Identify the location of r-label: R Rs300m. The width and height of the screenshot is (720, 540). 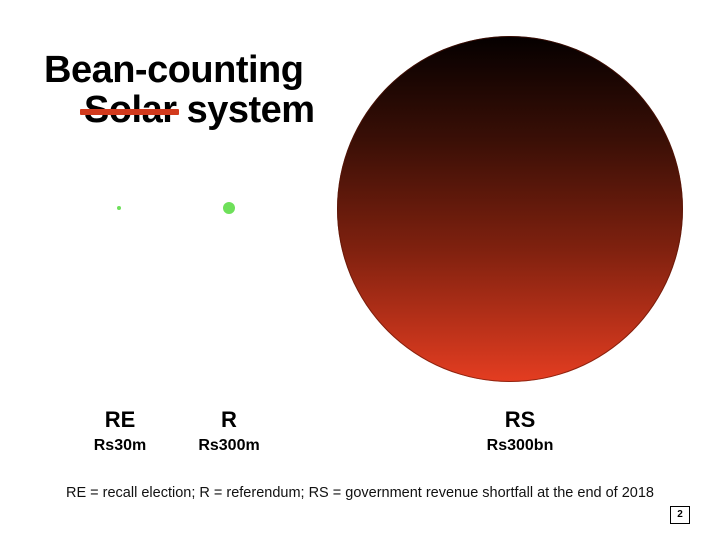
(229, 432).